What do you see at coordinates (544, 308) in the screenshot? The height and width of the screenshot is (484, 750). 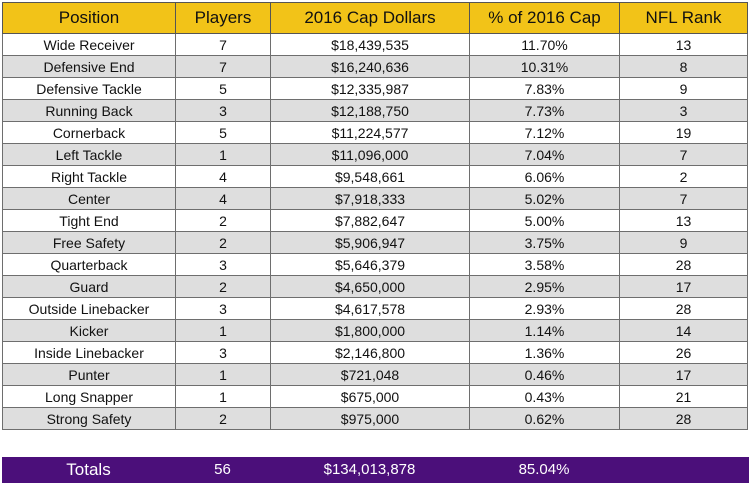 I see `cell-pct-of-cap: 2.93%` at bounding box center [544, 308].